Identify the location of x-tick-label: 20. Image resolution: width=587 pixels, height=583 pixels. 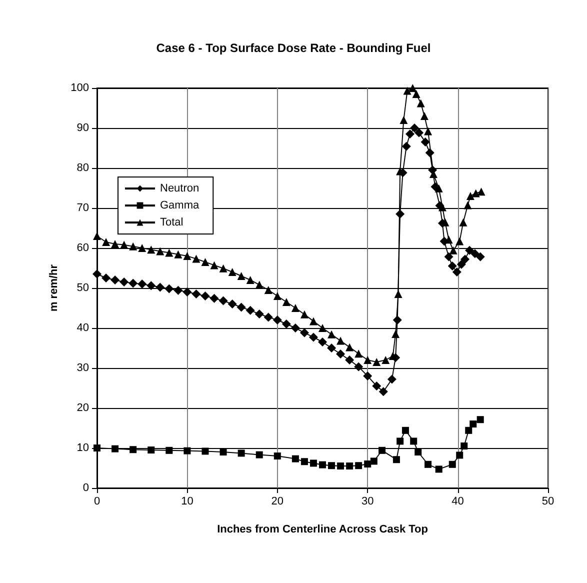
(277, 502).